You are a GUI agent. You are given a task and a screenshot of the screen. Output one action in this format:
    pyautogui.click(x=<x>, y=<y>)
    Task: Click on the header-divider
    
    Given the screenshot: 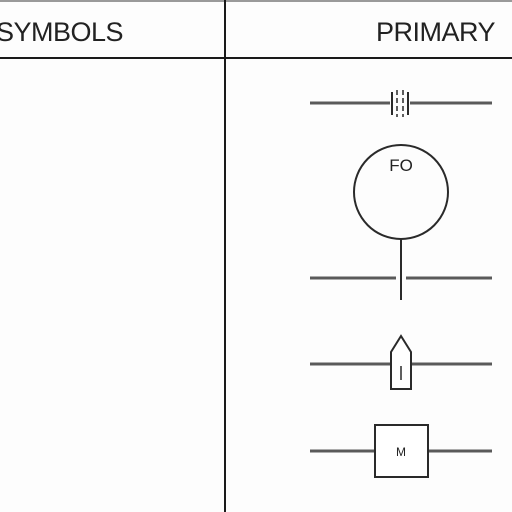 What is the action you would take?
    pyautogui.click(x=256, y=58)
    